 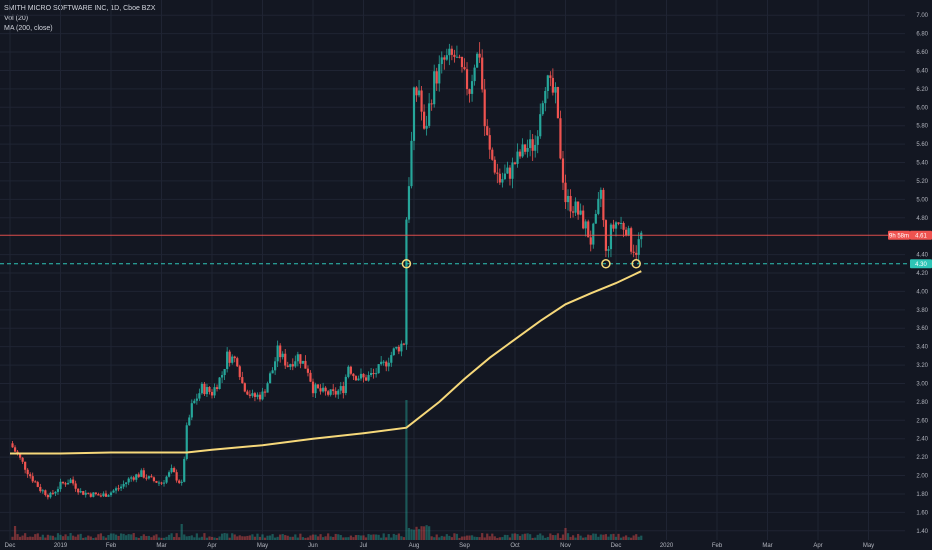 I want to click on y-tick-label: 6.40, so click(x=922, y=71).